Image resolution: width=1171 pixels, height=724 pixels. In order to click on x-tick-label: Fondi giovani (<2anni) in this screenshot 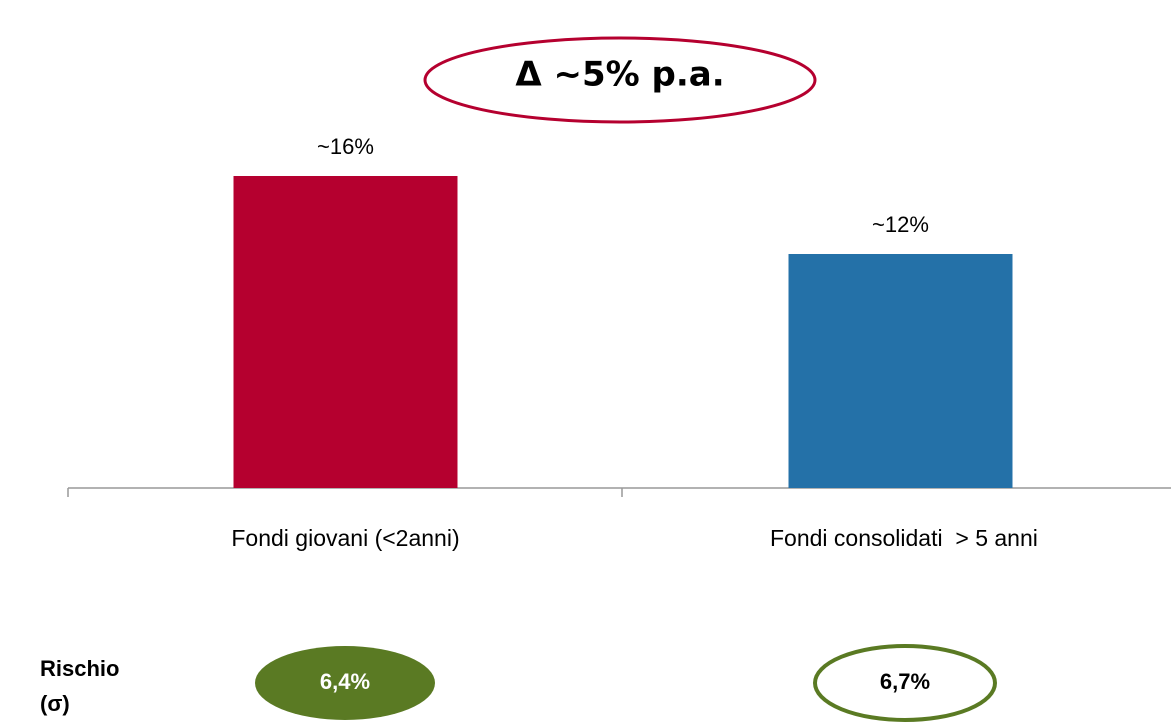, I will do `click(345, 538)`.